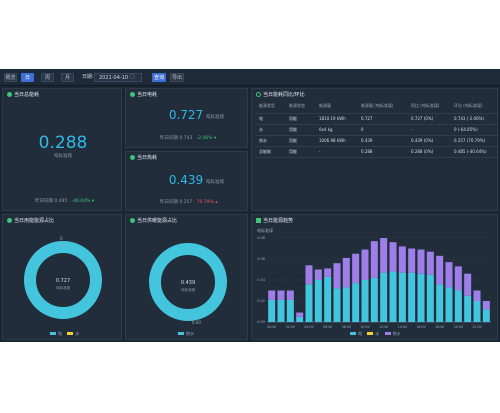 The image size is (500, 413). What do you see at coordinates (30, 221) in the screenshot?
I see `energy-share-title: 当日用能能源占比` at bounding box center [30, 221].